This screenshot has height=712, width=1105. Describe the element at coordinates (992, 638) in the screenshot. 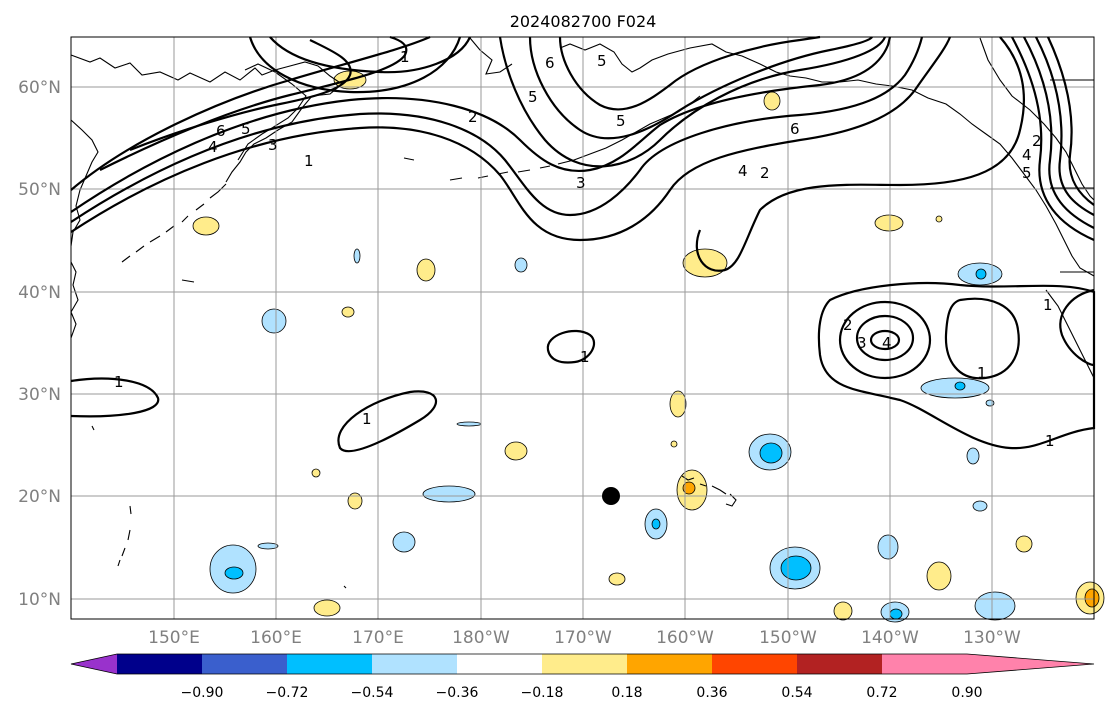

I see `lon-tick-label: 130°W` at that location.